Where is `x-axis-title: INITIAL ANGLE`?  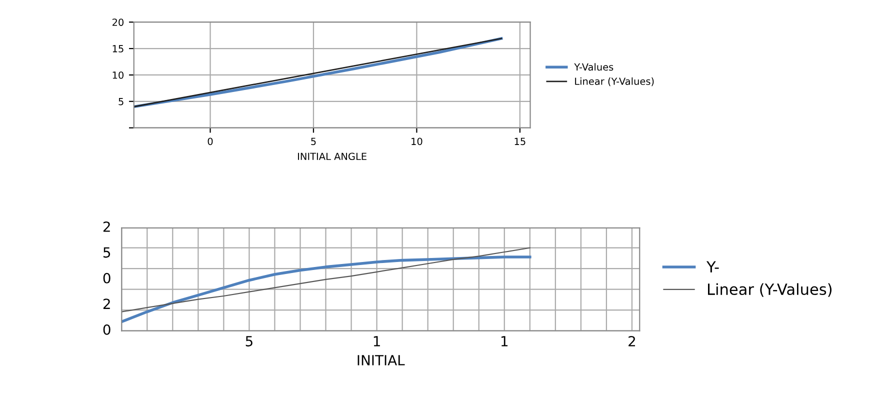 x-axis-title: INITIAL ANGLE is located at coordinates (332, 156).